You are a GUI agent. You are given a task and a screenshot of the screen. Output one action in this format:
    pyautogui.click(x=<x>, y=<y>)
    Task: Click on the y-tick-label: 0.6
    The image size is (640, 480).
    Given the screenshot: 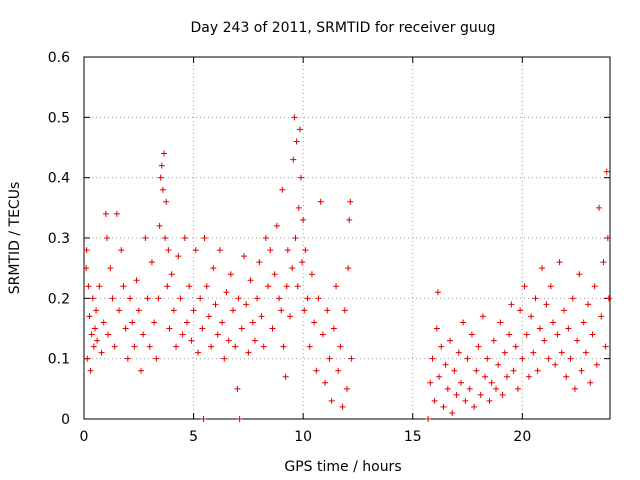 What is the action you would take?
    pyautogui.click(x=59, y=58)
    